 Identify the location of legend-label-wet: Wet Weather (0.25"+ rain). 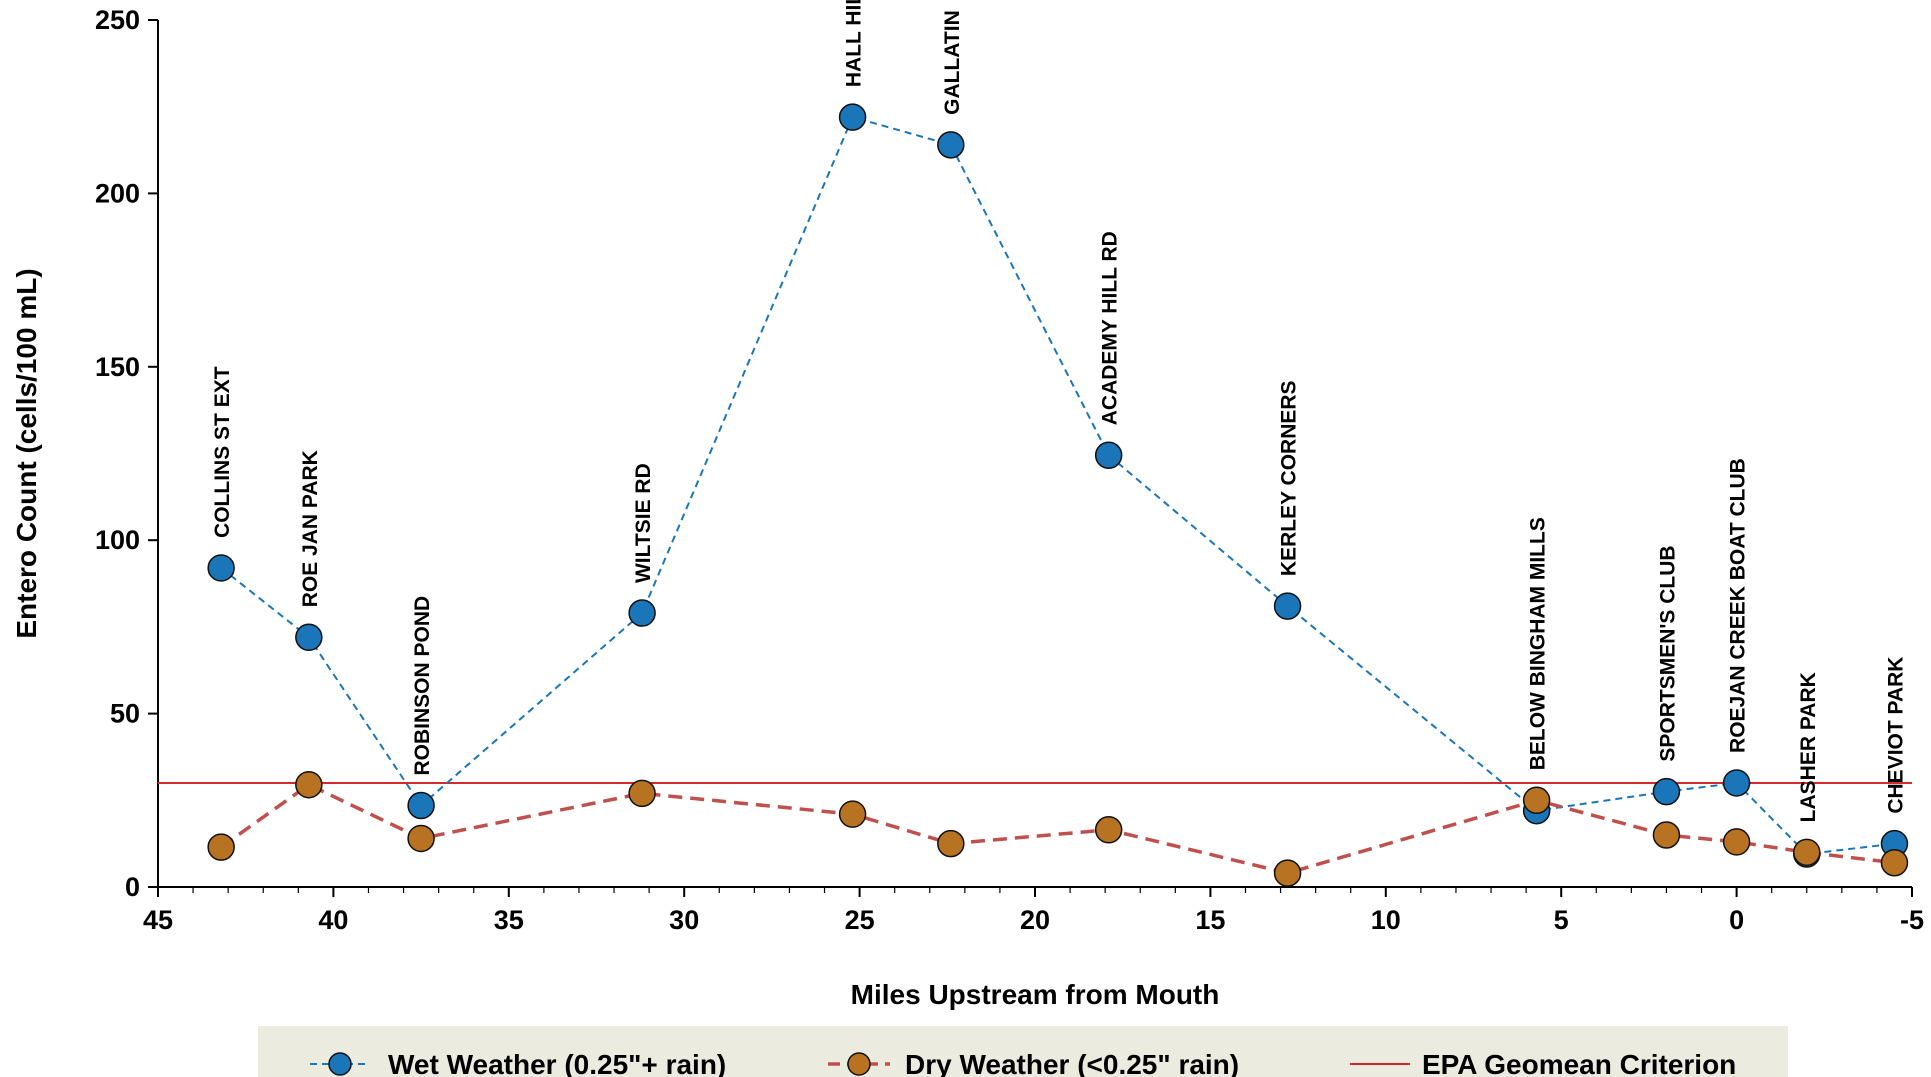
(557, 1063).